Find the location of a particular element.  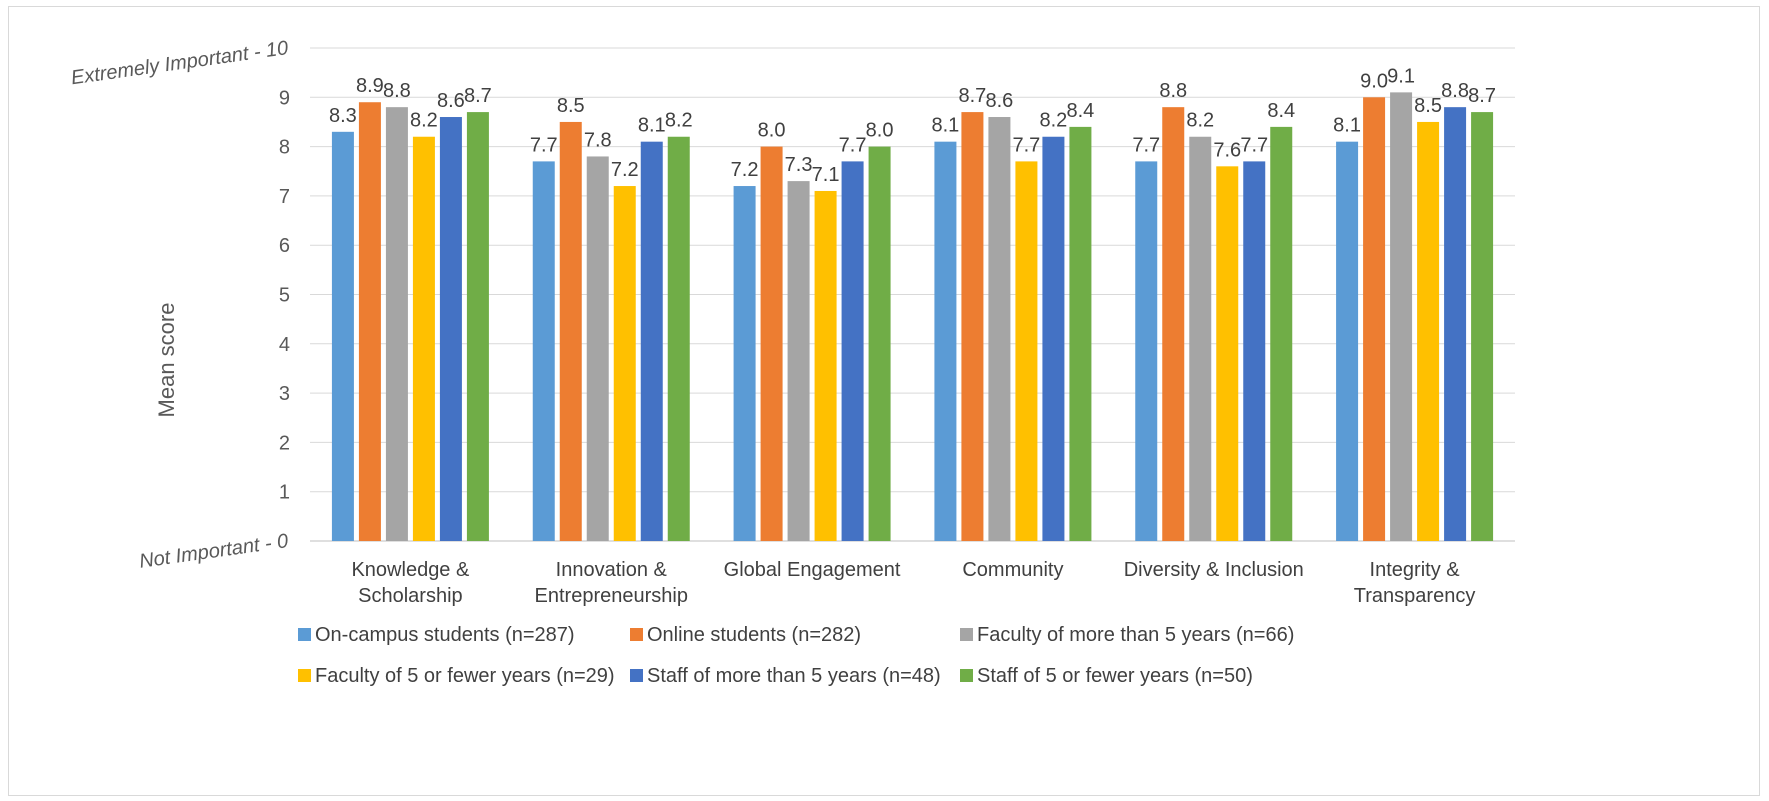

category-label: Community is located at coordinates (1012, 570).